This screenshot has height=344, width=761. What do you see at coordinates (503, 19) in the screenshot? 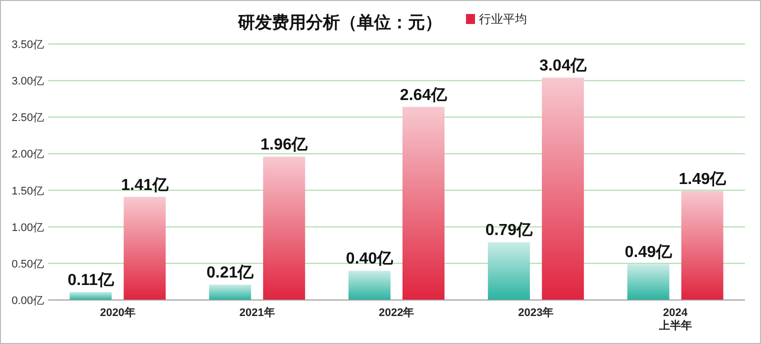
I see `legend-label: 行业平均` at bounding box center [503, 19].